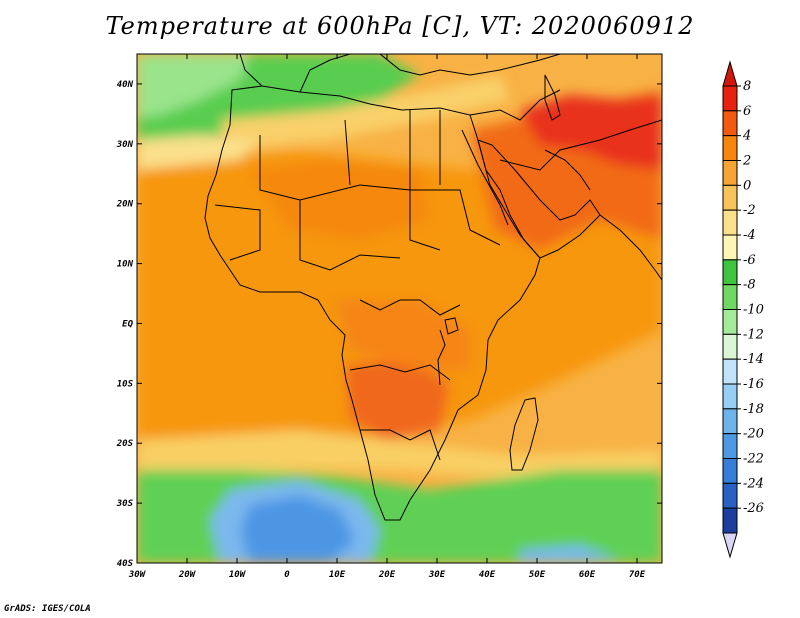  What do you see at coordinates (749, 260) in the screenshot?
I see `colorbar-label: -6` at bounding box center [749, 260].